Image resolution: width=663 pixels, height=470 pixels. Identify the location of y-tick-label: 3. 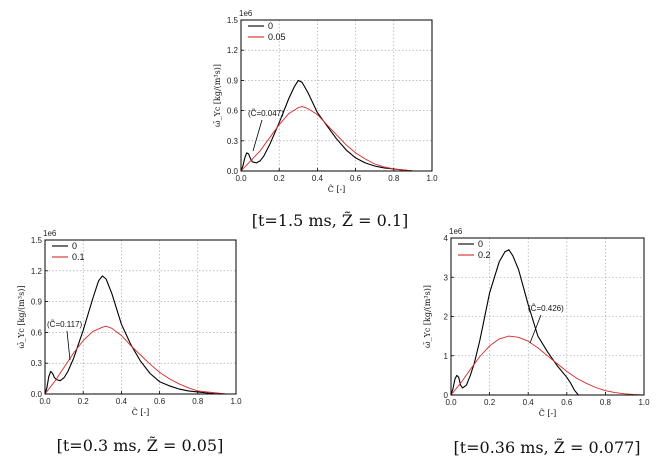
(446, 277).